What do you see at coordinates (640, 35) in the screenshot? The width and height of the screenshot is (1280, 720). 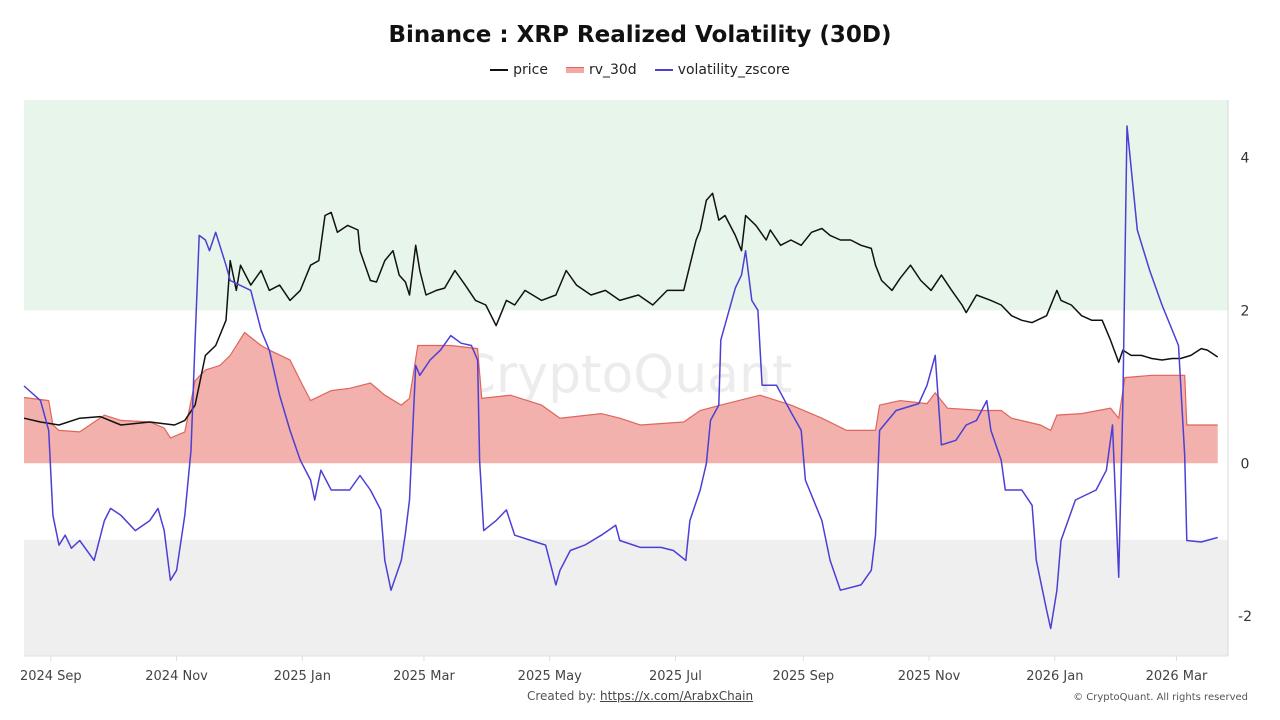 I see `chart-title: Binance : XRP Realized Volatility (30D)` at bounding box center [640, 35].